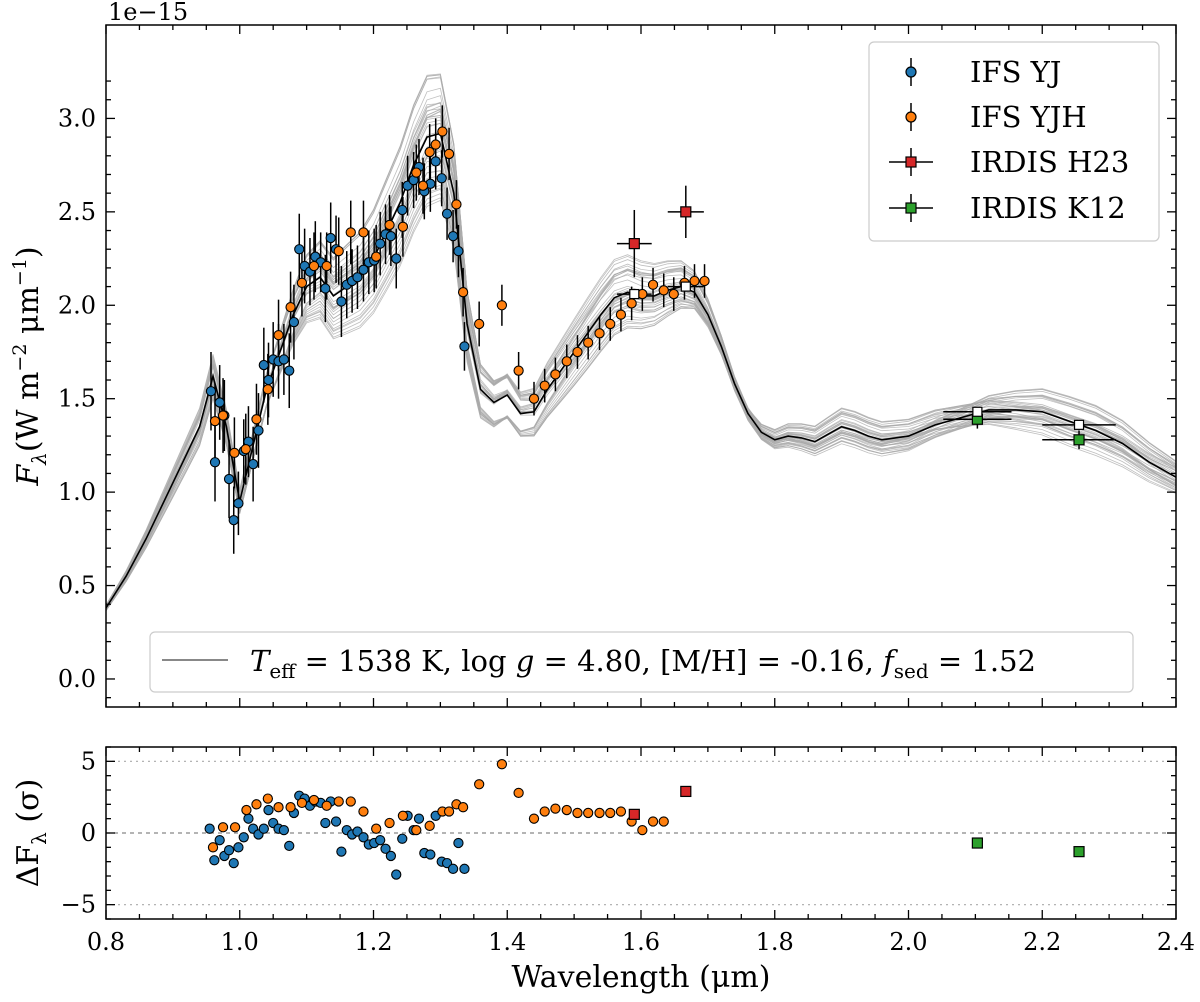 This screenshot has width=1200, height=1002. I want to click on legend-marker-irdis-h23, so click(911, 162).